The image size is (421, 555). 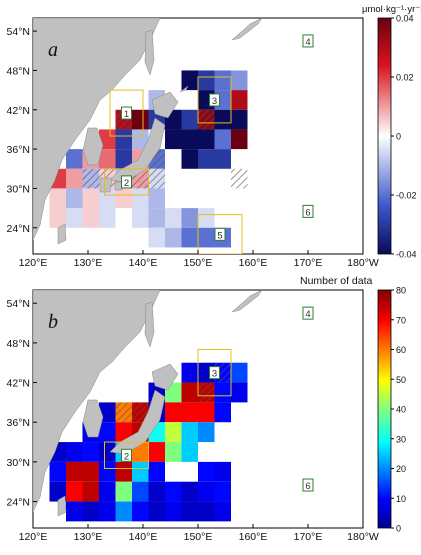 I want to click on colorbar-tick-label: 40, so click(x=401, y=410).